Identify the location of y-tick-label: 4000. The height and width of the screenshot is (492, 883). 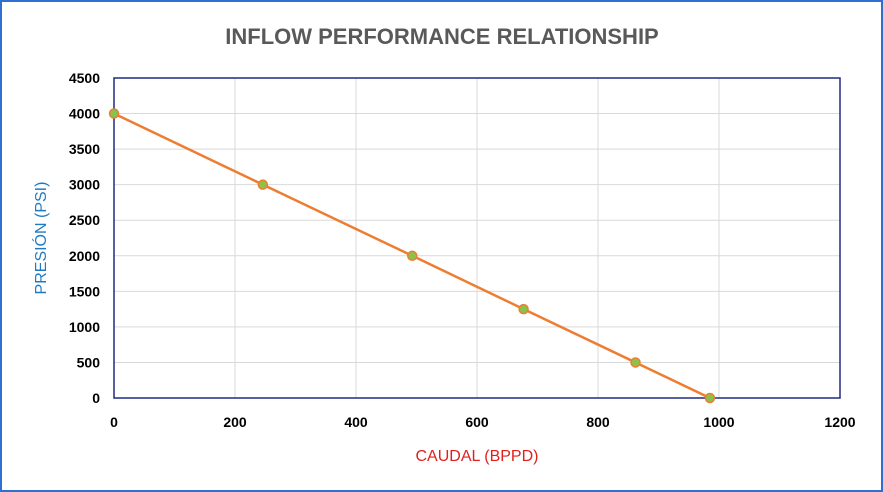
(84, 114).